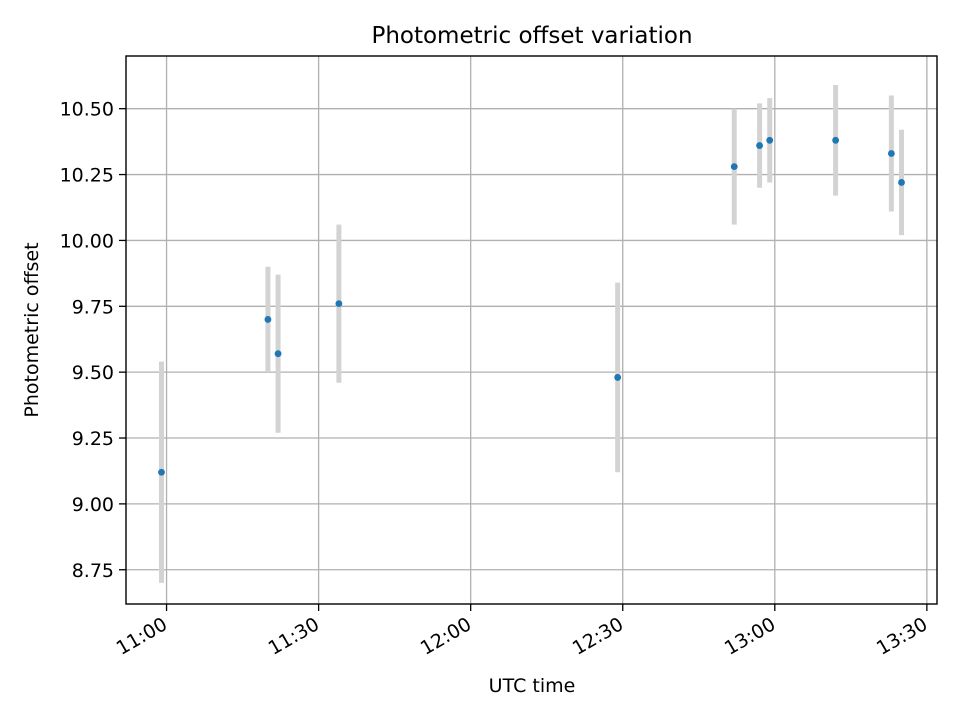 The height and width of the screenshot is (725, 960). Describe the element at coordinates (532, 686) in the screenshot. I see `x-axis-label: UTC time` at that location.